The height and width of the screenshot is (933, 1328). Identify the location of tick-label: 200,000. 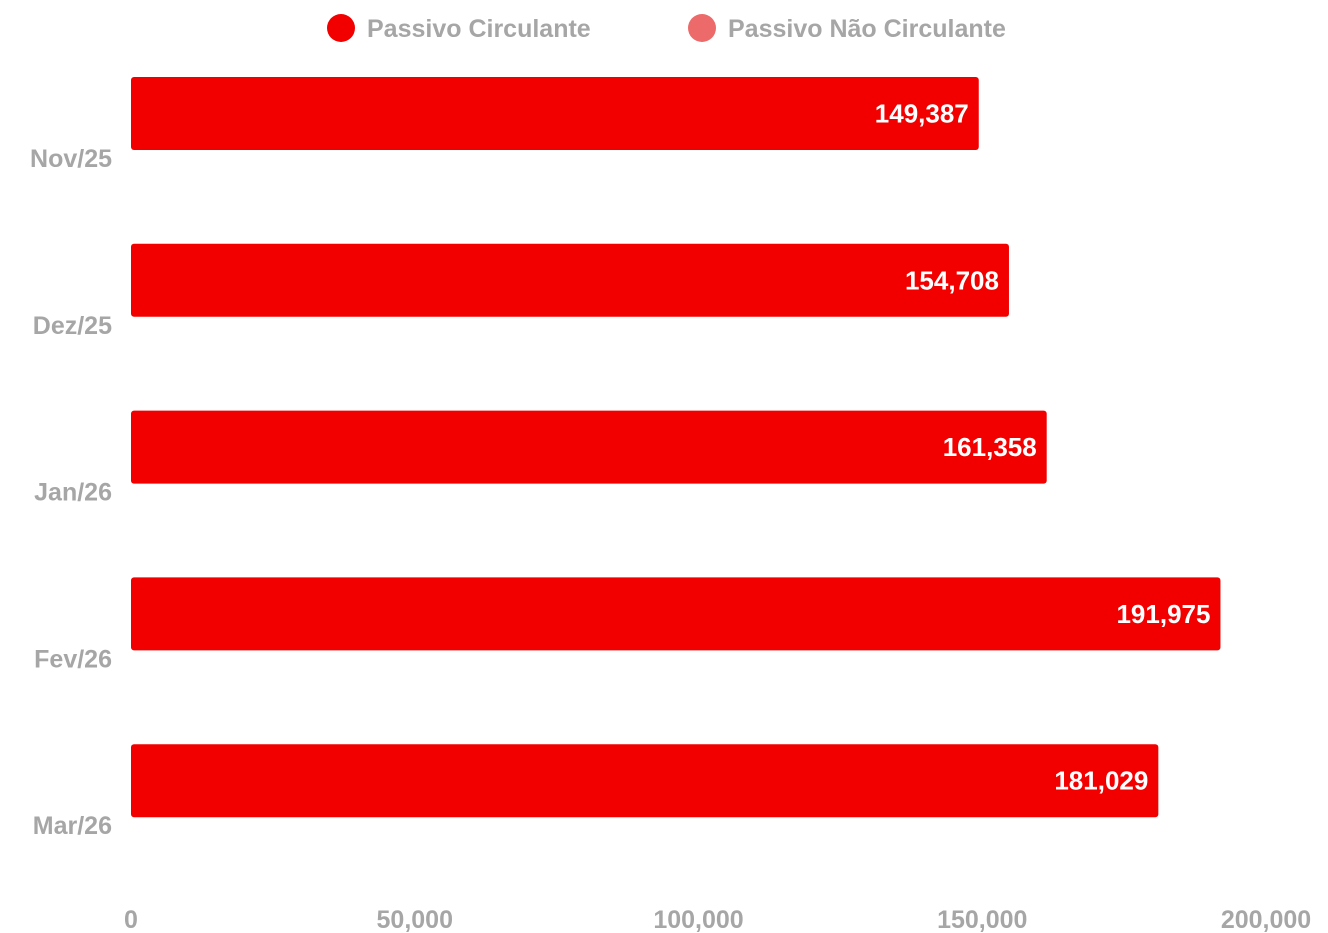
(1266, 919).